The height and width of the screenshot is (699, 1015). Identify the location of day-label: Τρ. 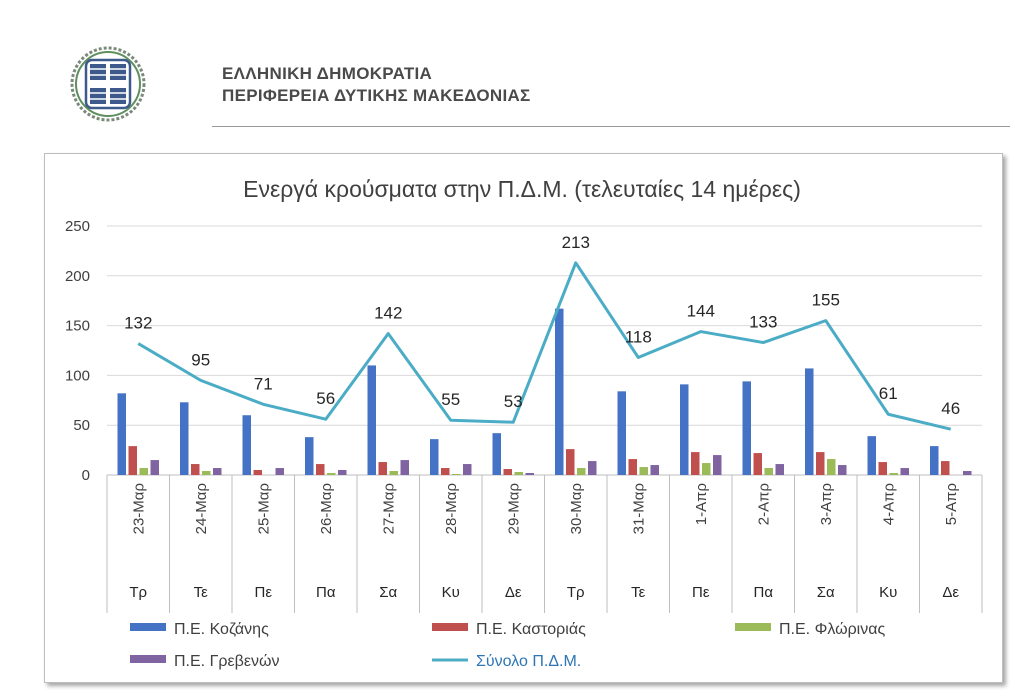
(576, 592).